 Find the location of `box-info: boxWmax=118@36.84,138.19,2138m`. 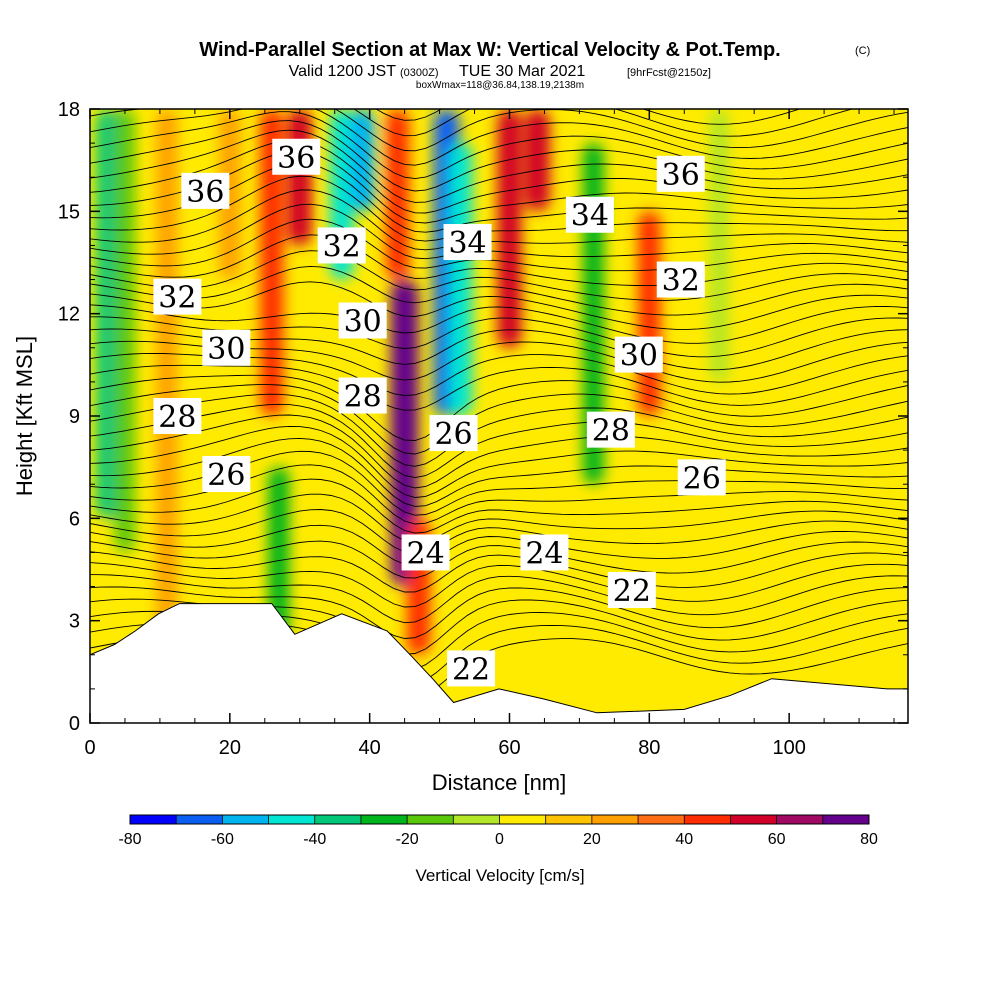

box-info: boxWmax=118@36.84,138.19,2138m is located at coordinates (500, 85).